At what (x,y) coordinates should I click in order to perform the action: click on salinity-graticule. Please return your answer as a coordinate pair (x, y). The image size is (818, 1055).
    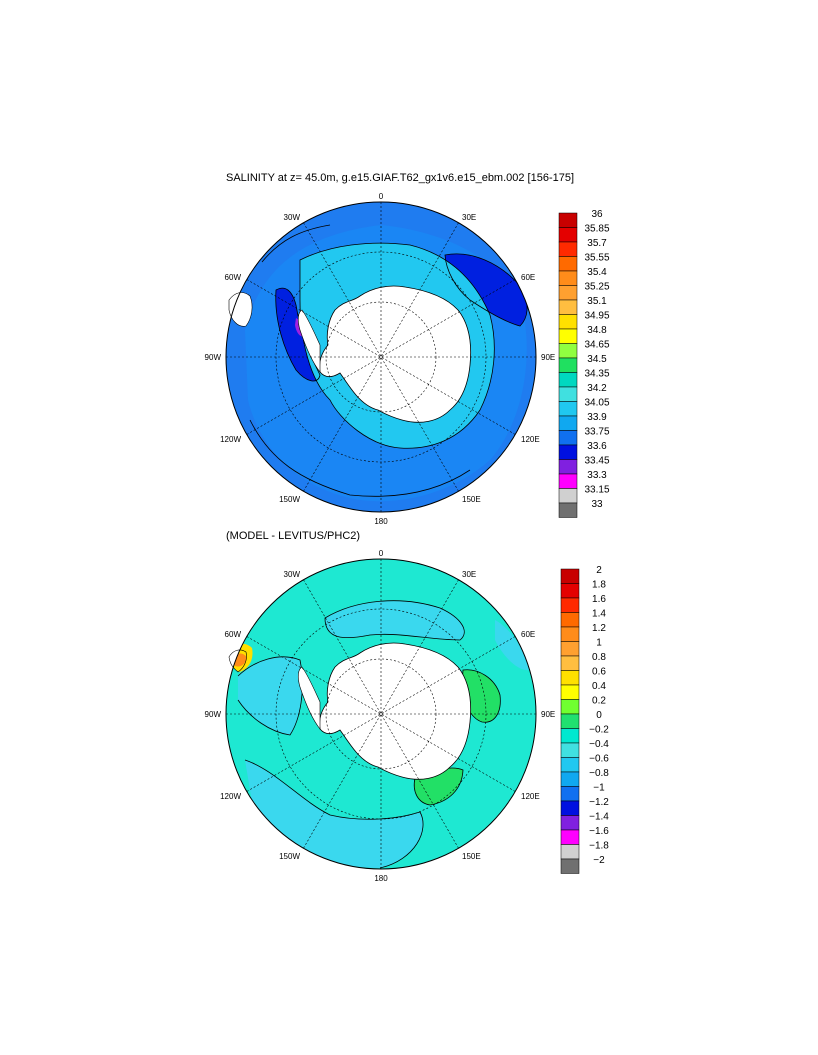
    Looking at the image, I should click on (381, 357).